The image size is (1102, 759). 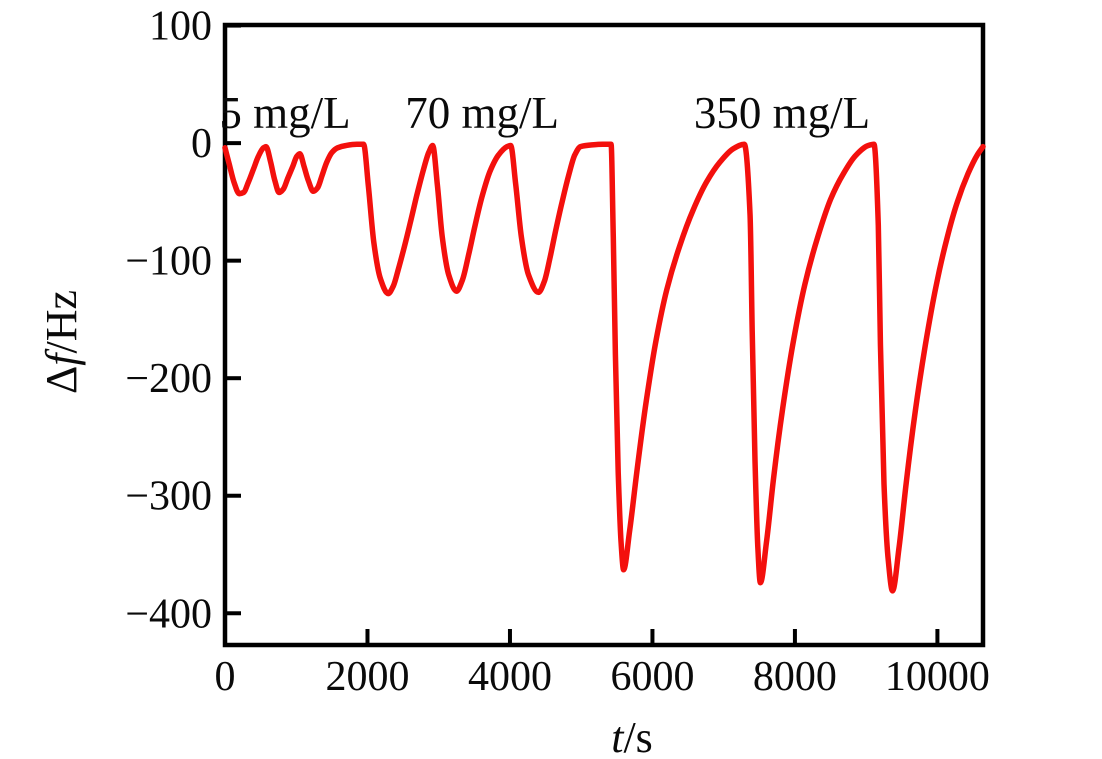 What do you see at coordinates (618, 736) in the screenshot?
I see `x-axis-title-variable: t` at bounding box center [618, 736].